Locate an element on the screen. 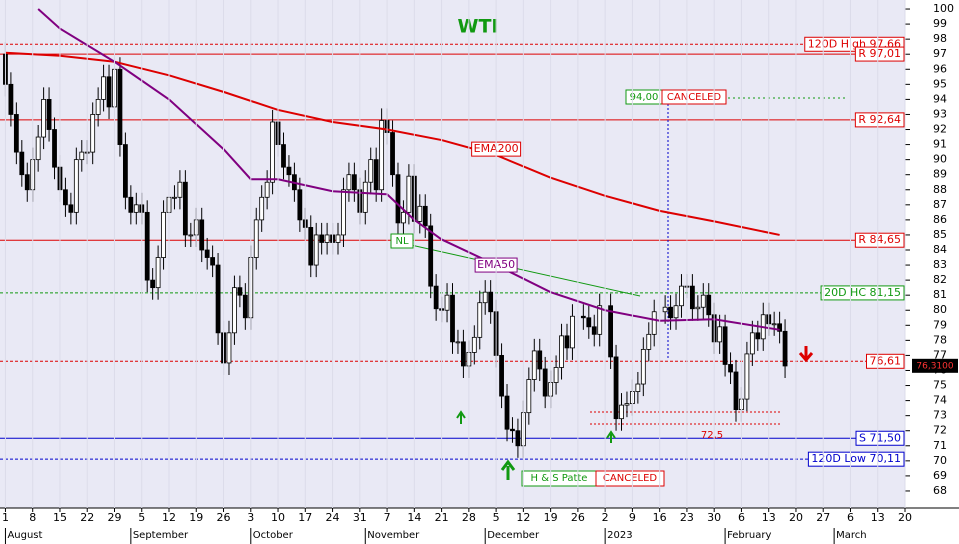 The height and width of the screenshot is (544, 959). y-tick-label: 87 is located at coordinates (940, 204).